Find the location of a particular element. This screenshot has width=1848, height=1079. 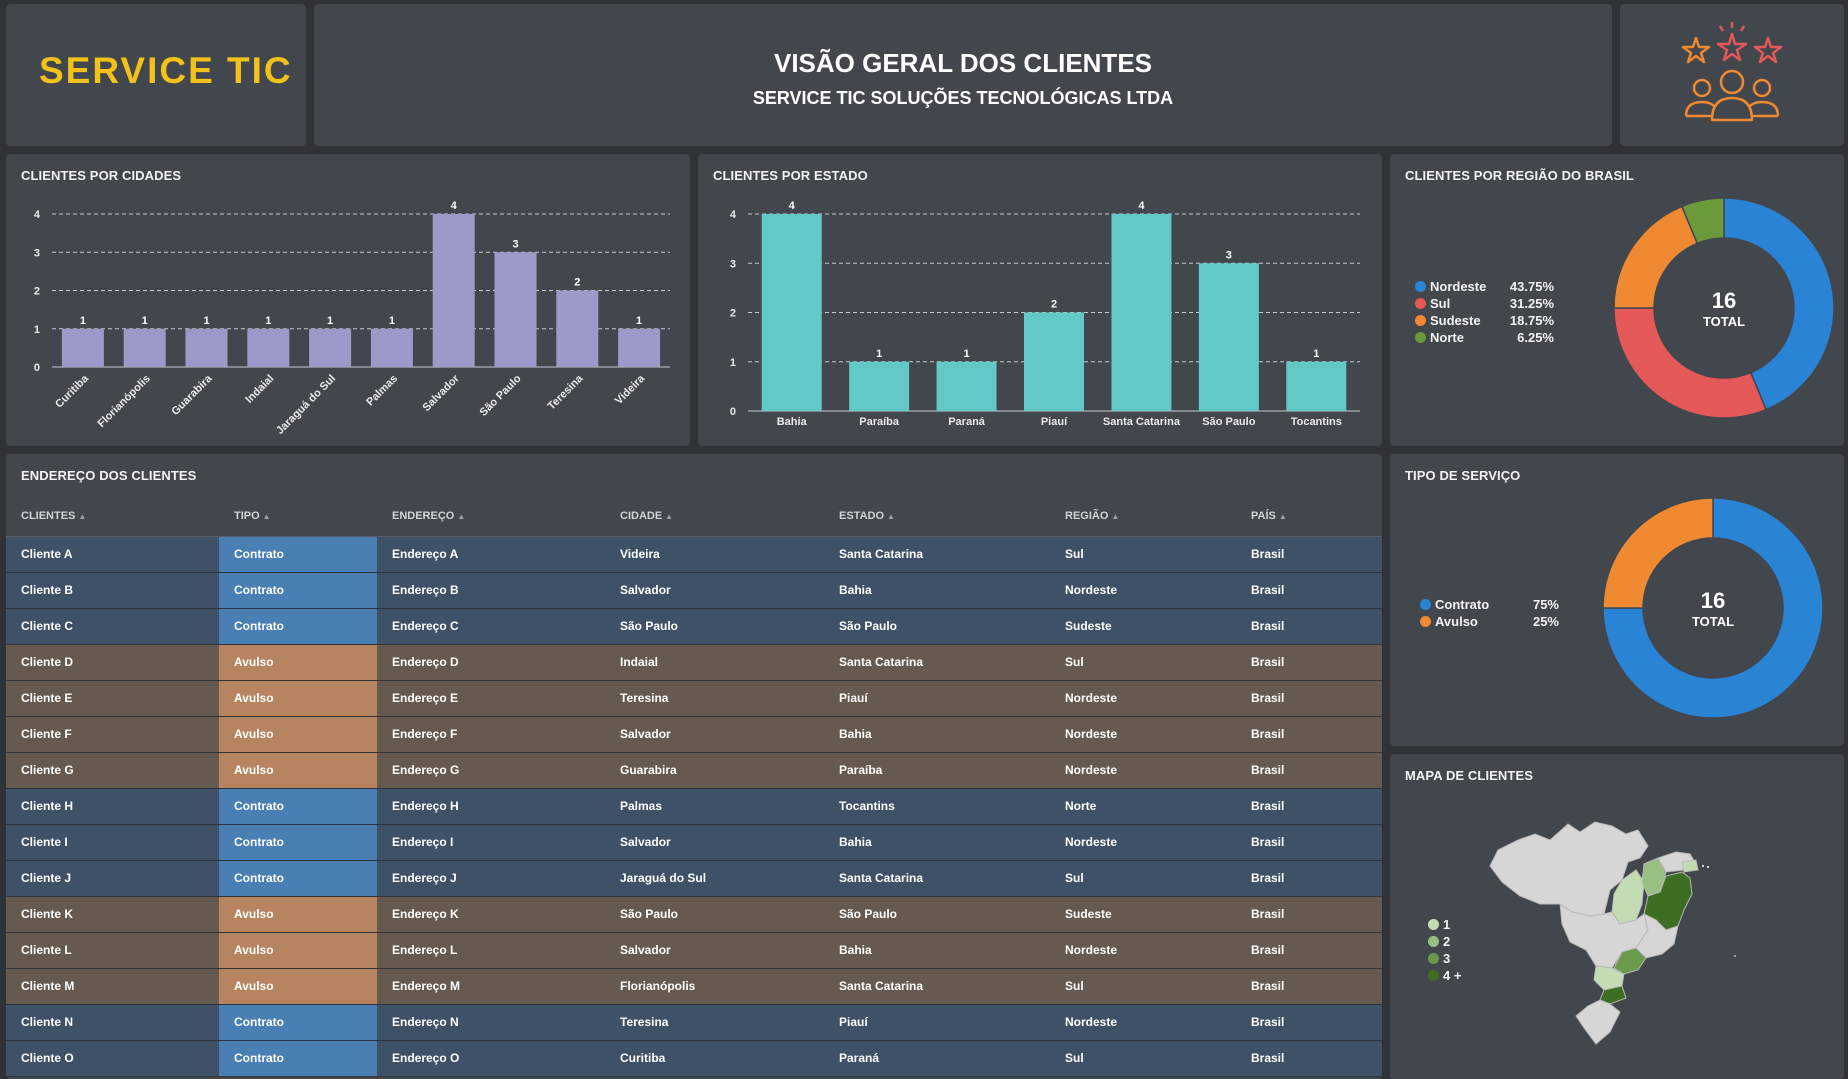

map-legend-label: 2 is located at coordinates (1447, 941).